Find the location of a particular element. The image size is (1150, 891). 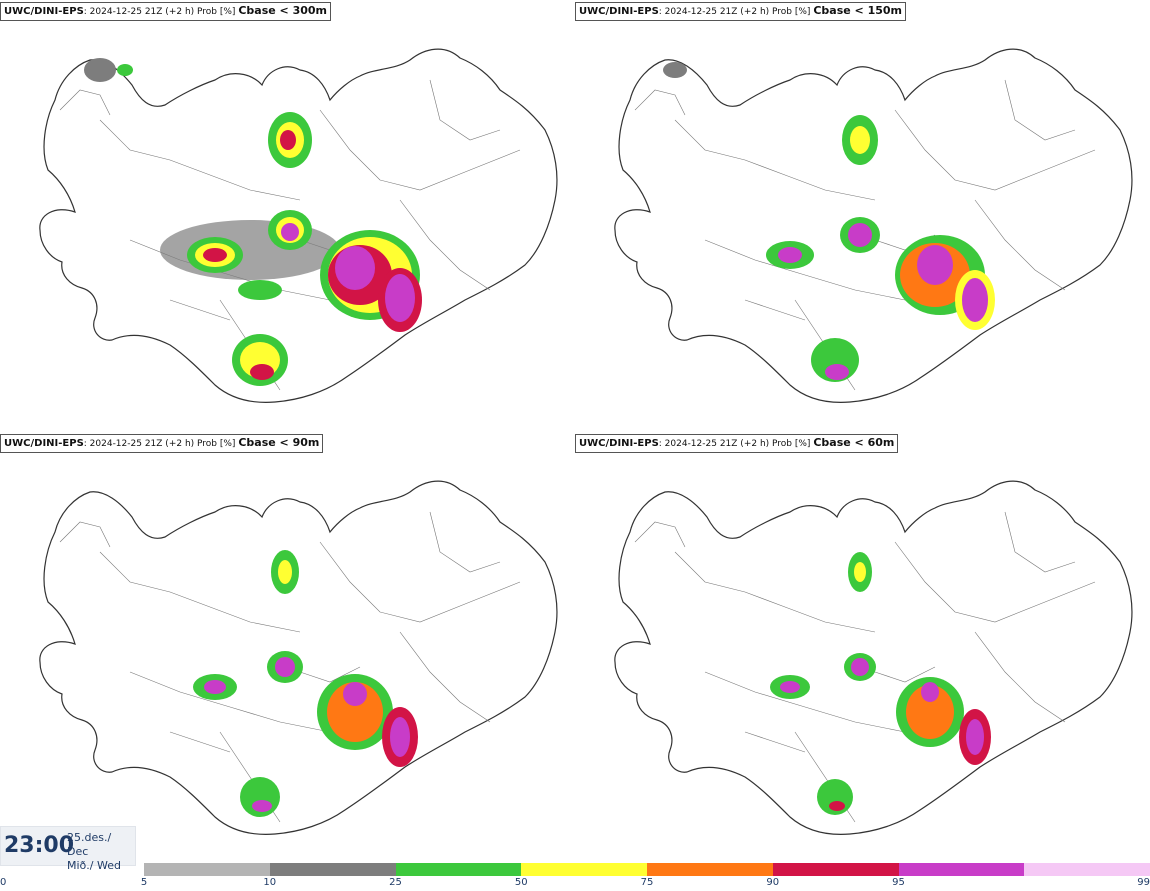

colorbar-tick-label: 99 is located at coordinates (1143, 882).